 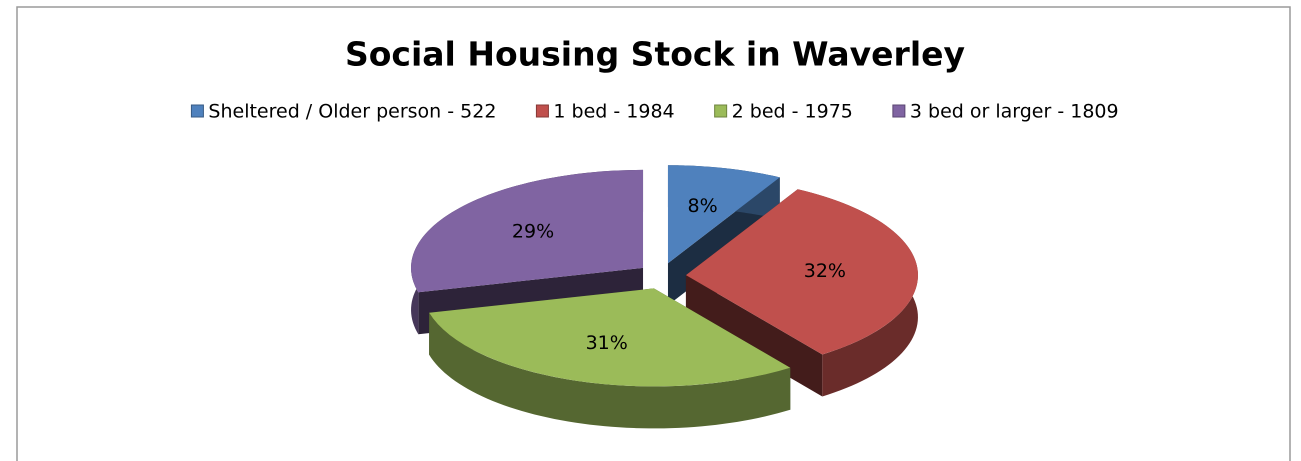 What do you see at coordinates (754, 336) in the screenshot?
I see `slice-wall` at bounding box center [754, 336].